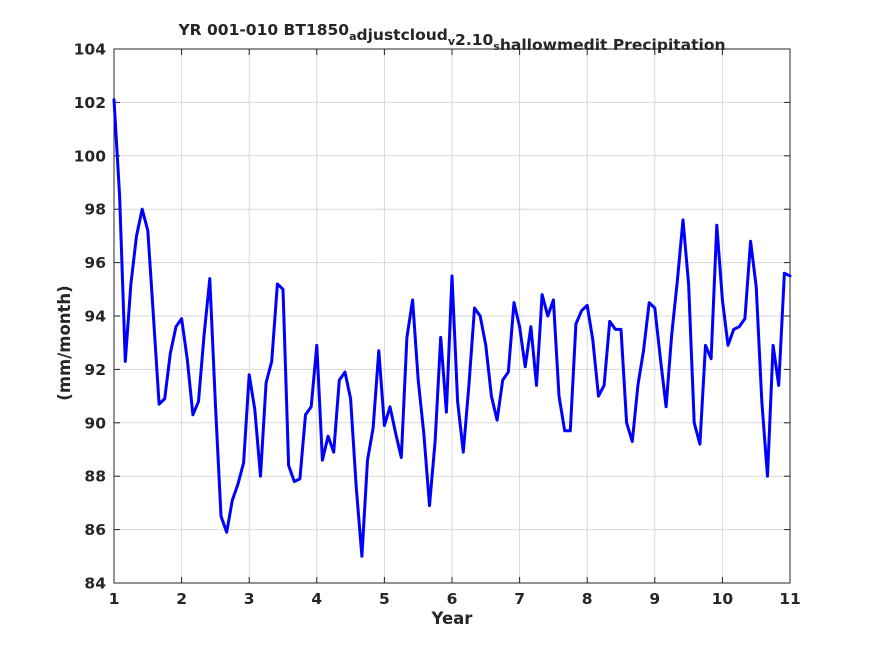  What do you see at coordinates (95, 423) in the screenshot?
I see `y-tick-label: 90` at bounding box center [95, 423].